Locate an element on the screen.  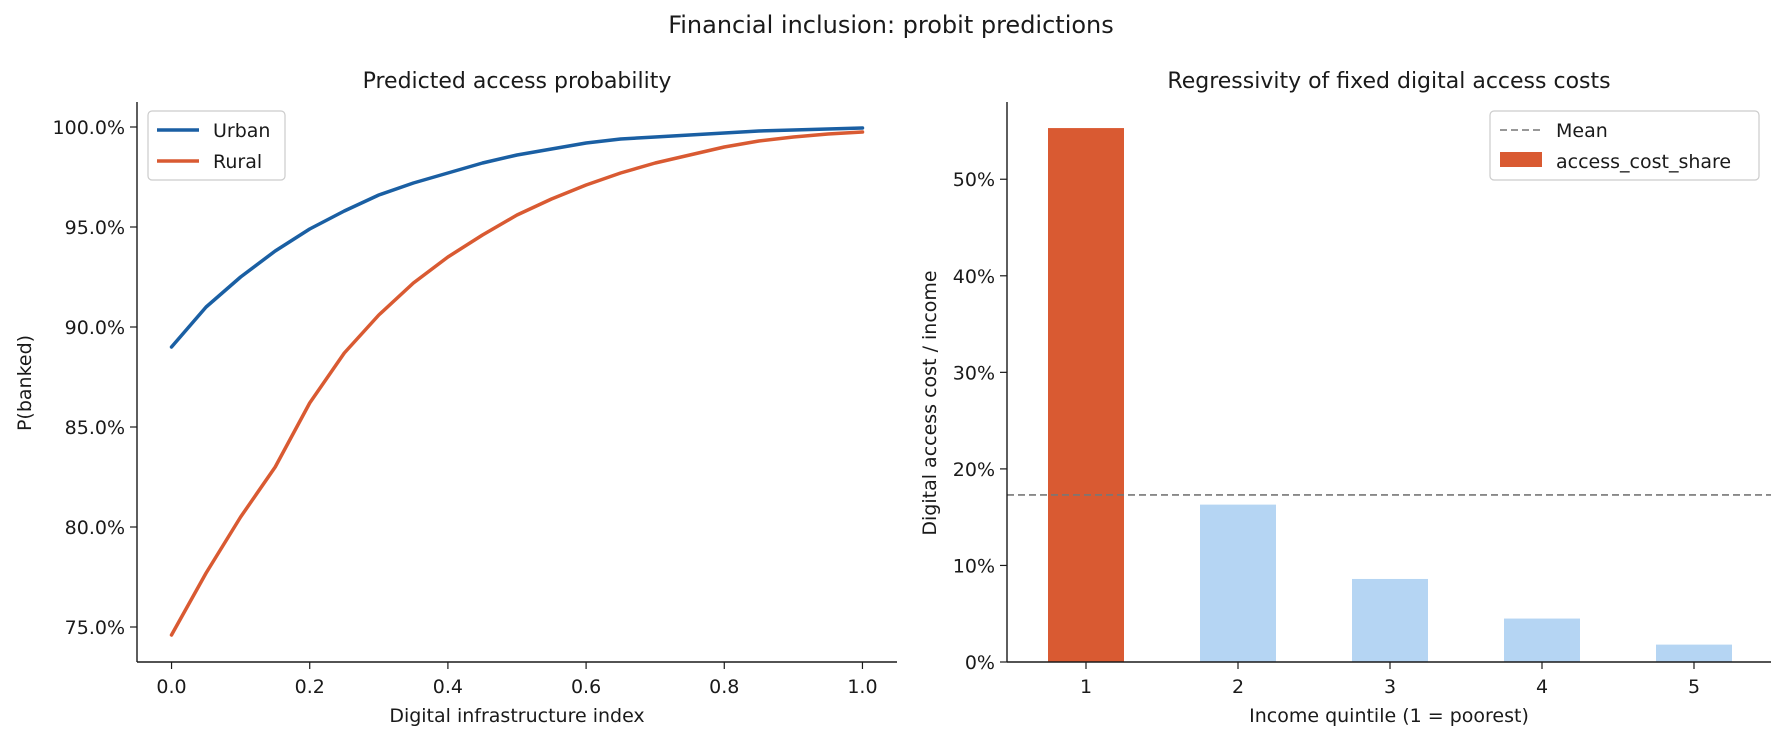
line-chart-xtick-label: 0.4 is located at coordinates (448, 687).